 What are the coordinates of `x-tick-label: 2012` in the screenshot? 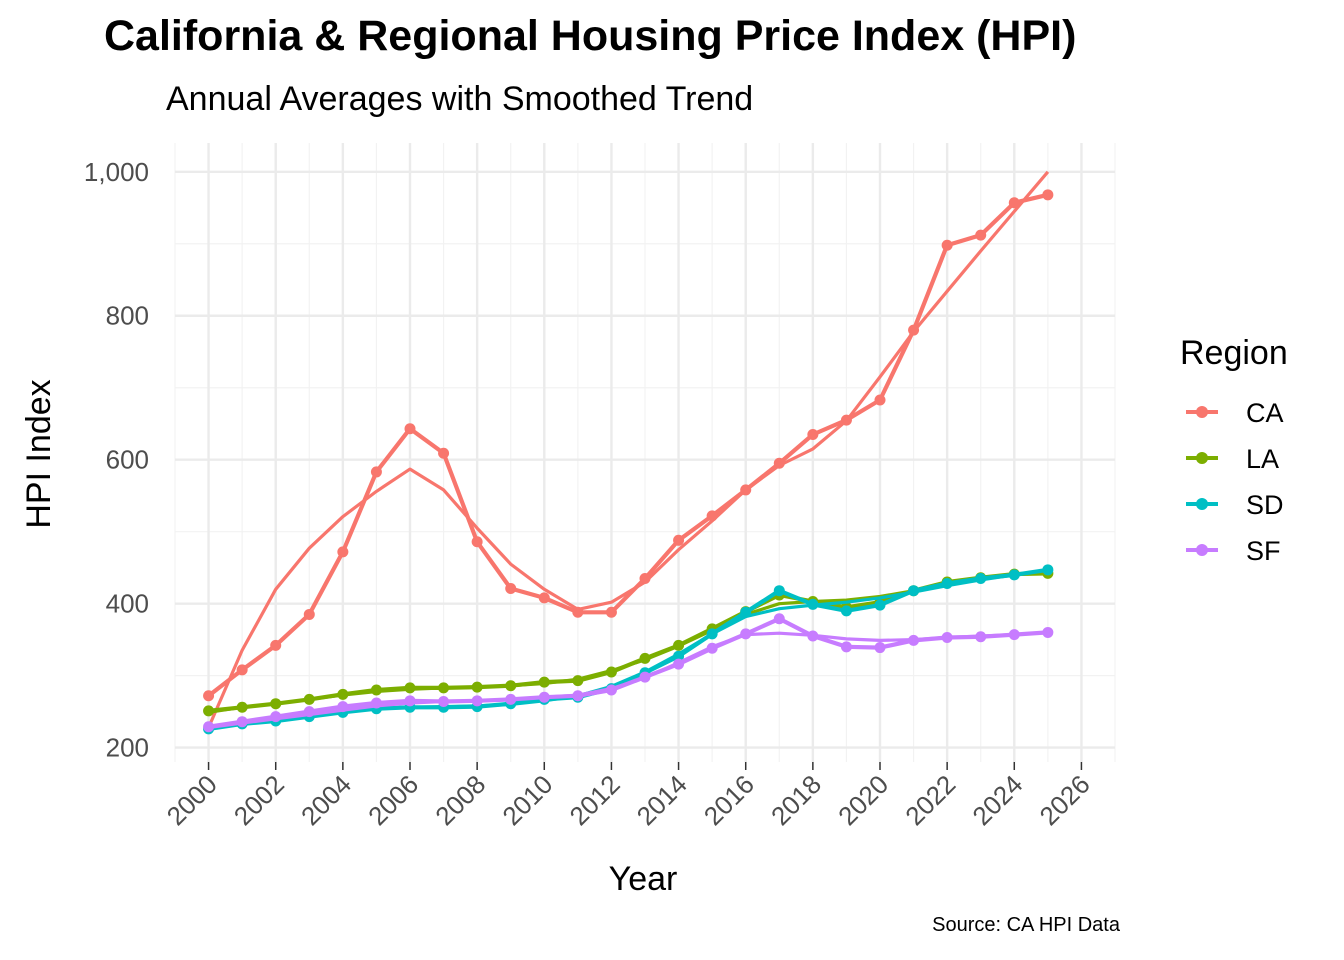 It's located at (595, 800).